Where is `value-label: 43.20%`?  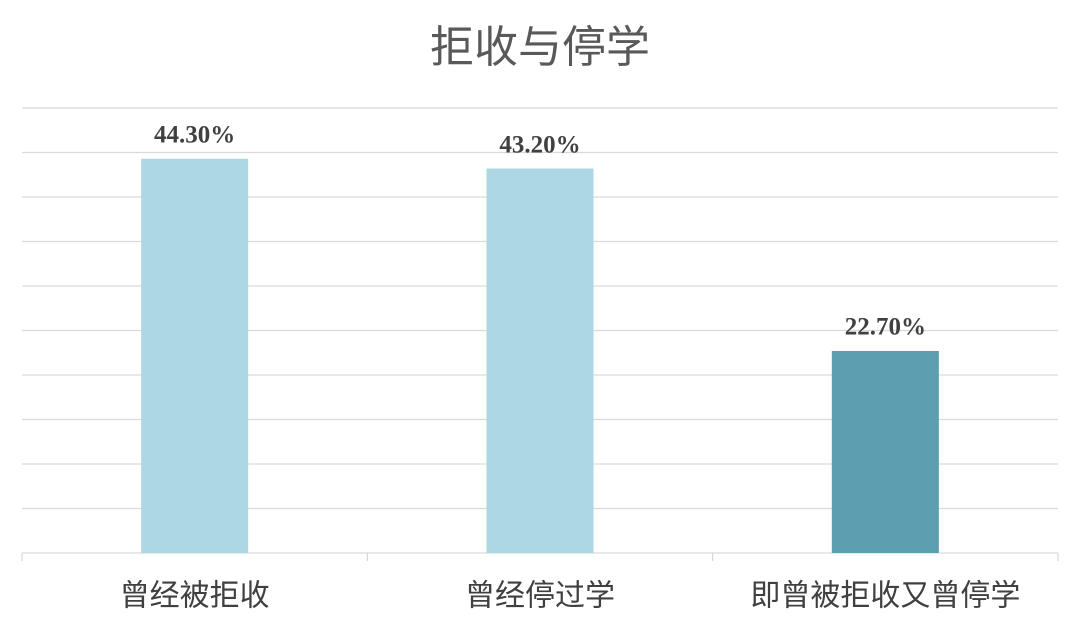 value-label: 43.20% is located at coordinates (539, 144).